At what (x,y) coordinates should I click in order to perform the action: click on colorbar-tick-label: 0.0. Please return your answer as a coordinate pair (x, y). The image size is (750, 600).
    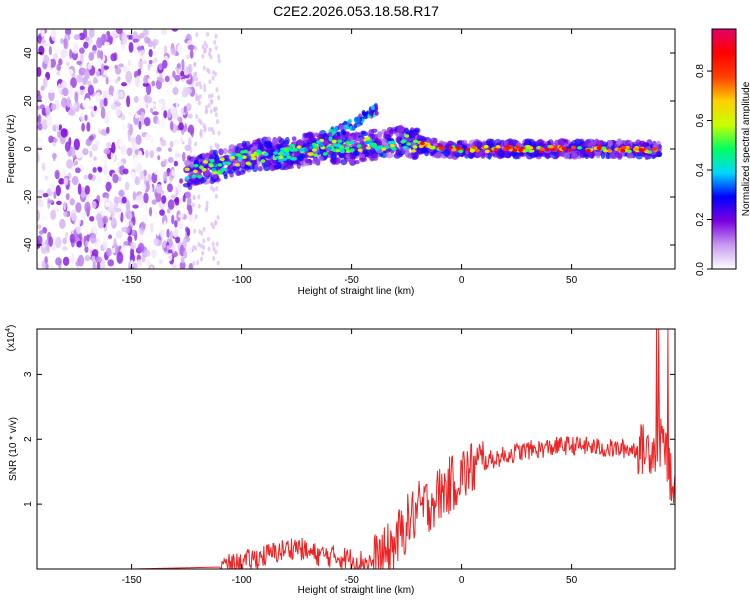
    Looking at the image, I should click on (700, 269).